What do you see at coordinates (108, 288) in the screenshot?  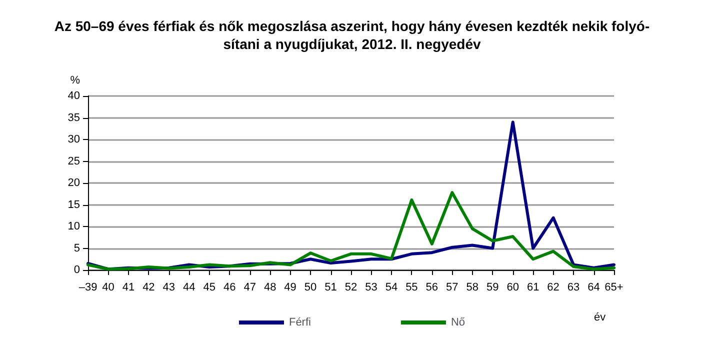 I see `x-tick-label: 40` at bounding box center [108, 288].